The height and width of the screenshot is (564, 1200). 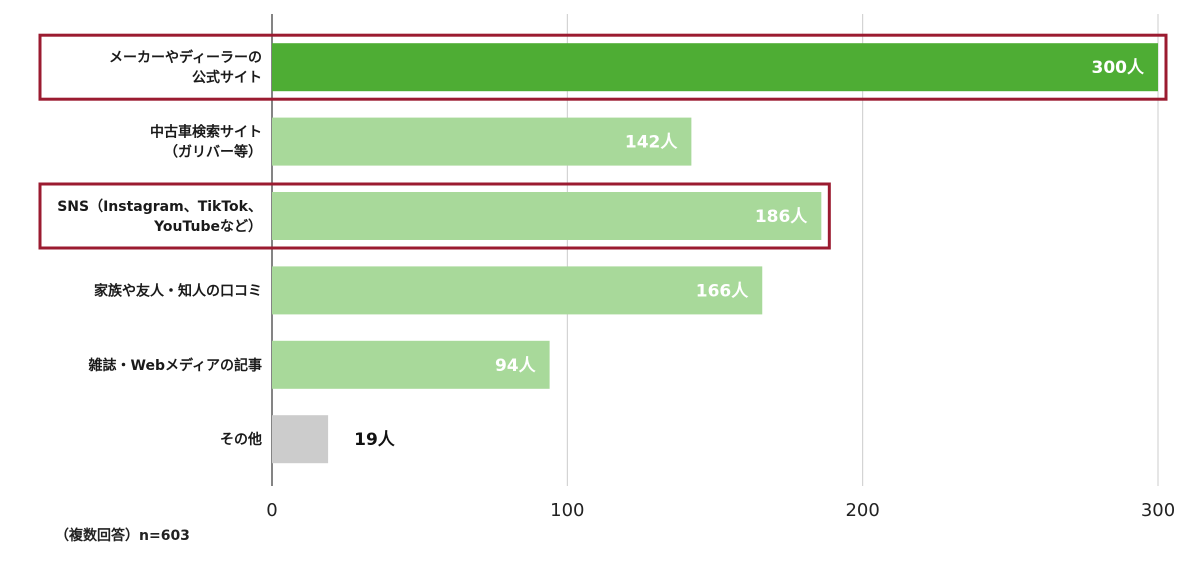 I want to click on category-label: 家族や友人・知人の口コミ, so click(x=178, y=290).